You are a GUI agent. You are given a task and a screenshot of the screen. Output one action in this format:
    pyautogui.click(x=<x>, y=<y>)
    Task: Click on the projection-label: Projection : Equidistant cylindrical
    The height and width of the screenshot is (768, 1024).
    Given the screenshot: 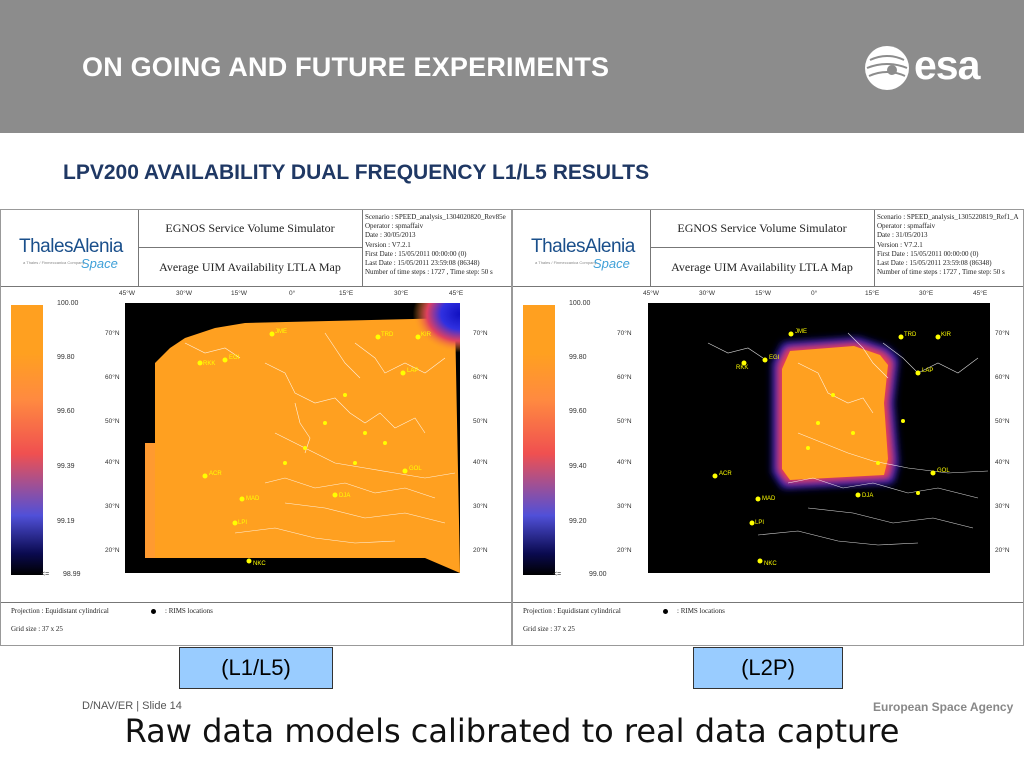 What is the action you would take?
    pyautogui.click(x=60, y=611)
    